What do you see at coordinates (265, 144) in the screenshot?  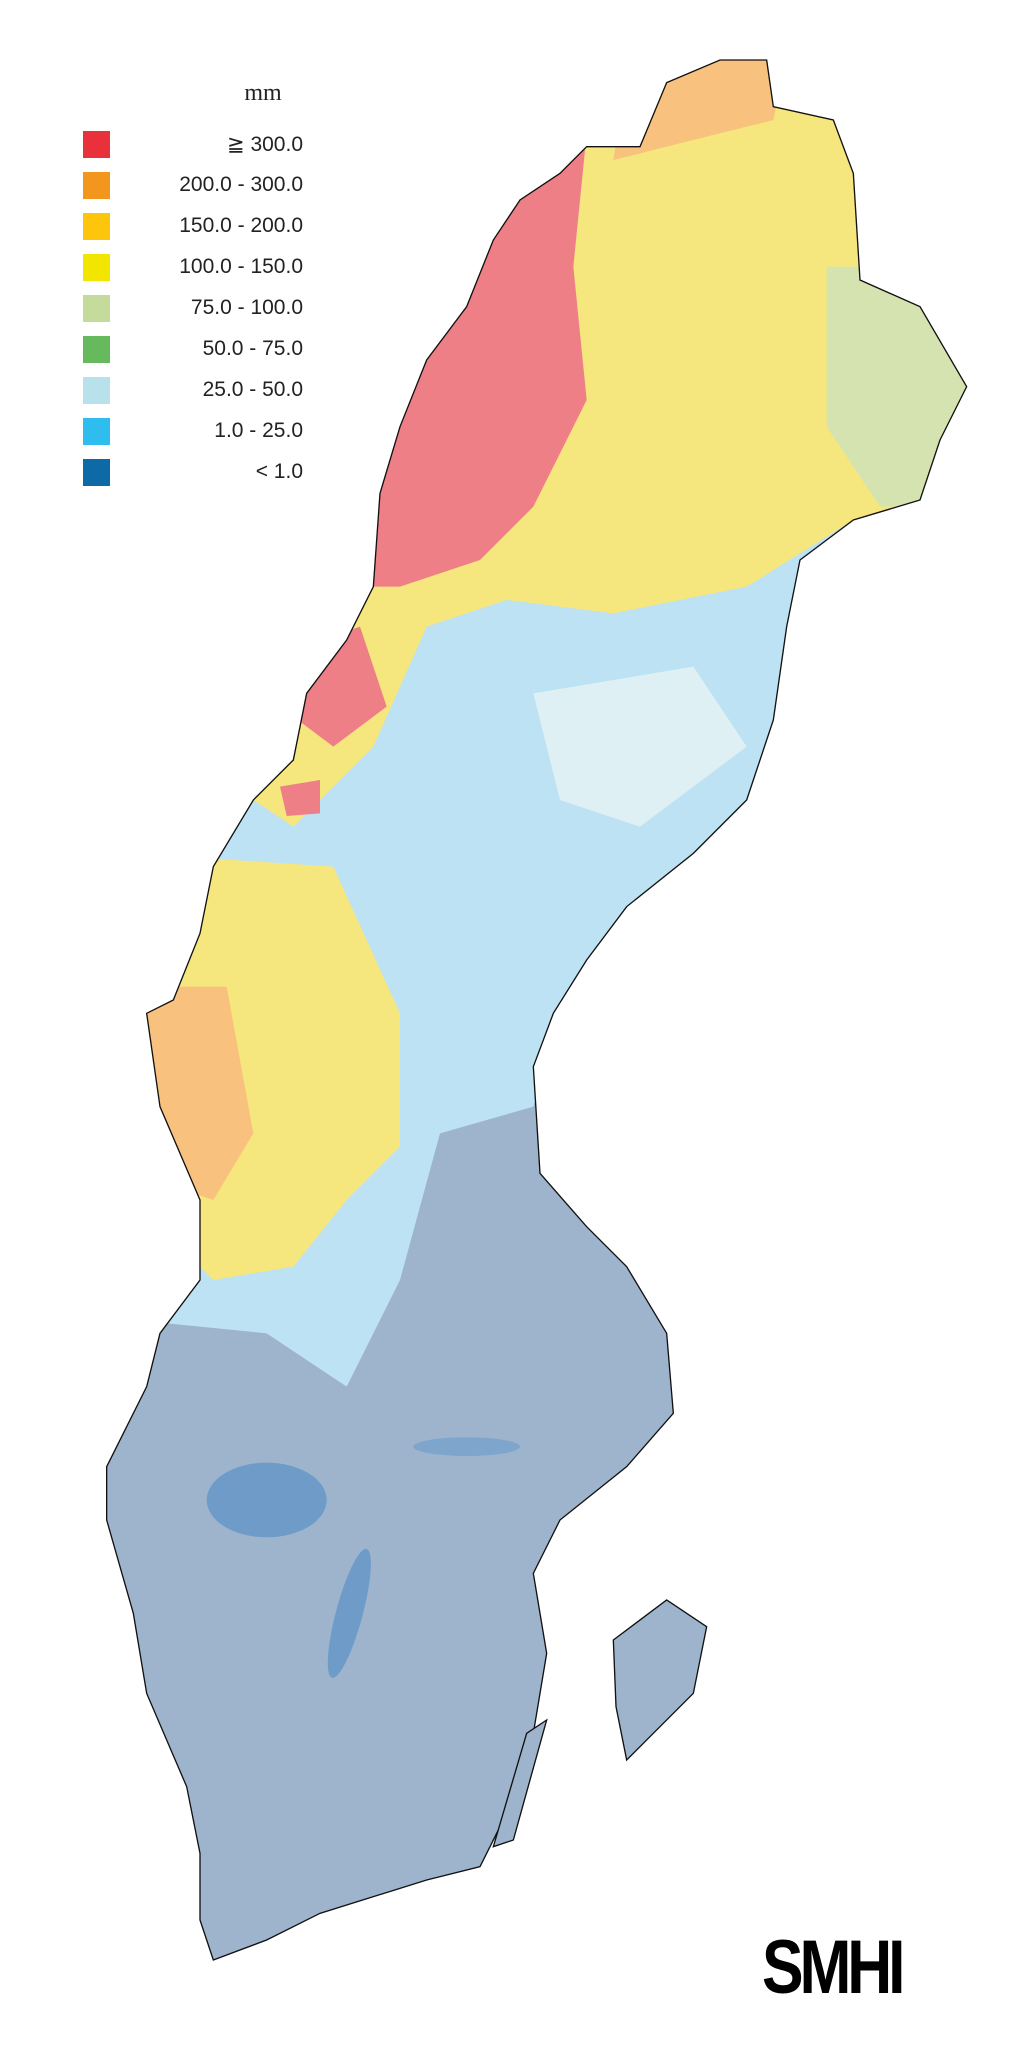 I see `legend-label: ≧ 300.0` at bounding box center [265, 144].